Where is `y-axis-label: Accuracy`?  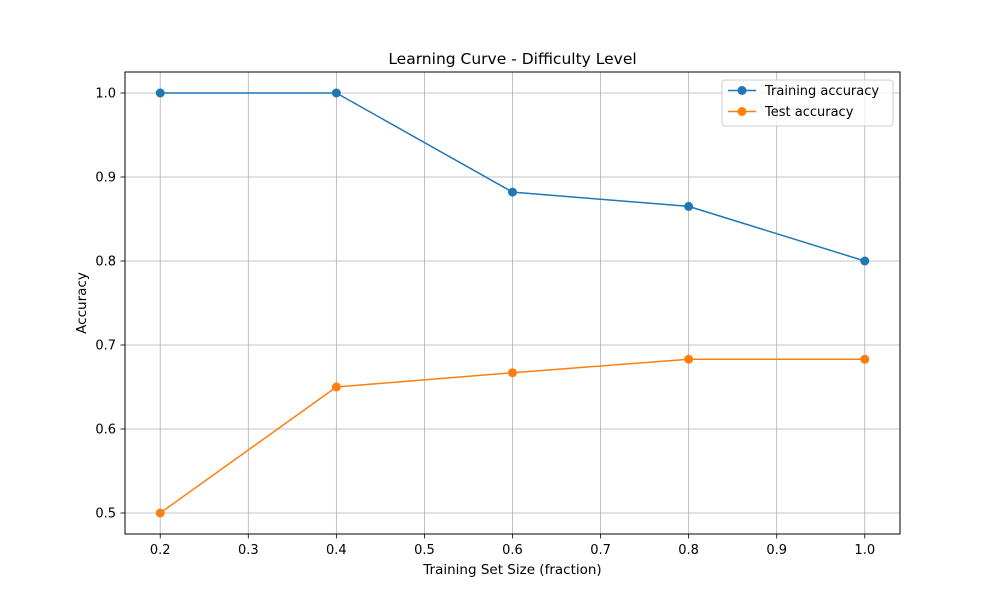
y-axis-label: Accuracy is located at coordinates (82, 303).